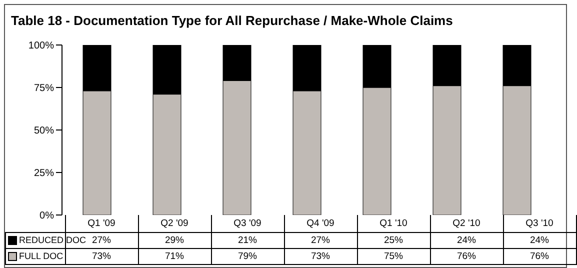 This screenshot has width=577, height=268. I want to click on x-tick-label: Q4 '09, so click(320, 223).